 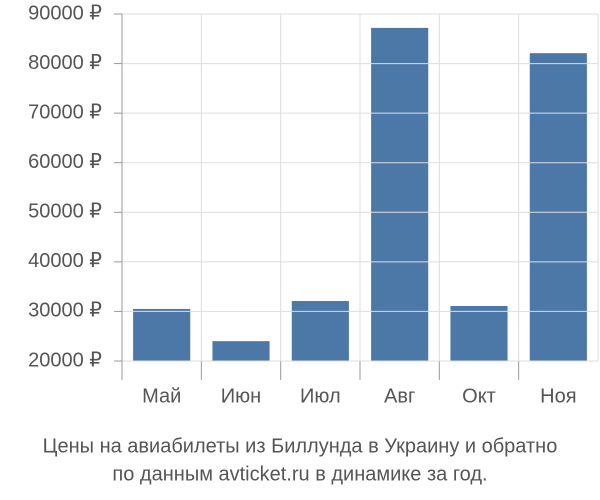 I want to click on x-tick-label: Окт, so click(x=479, y=396).